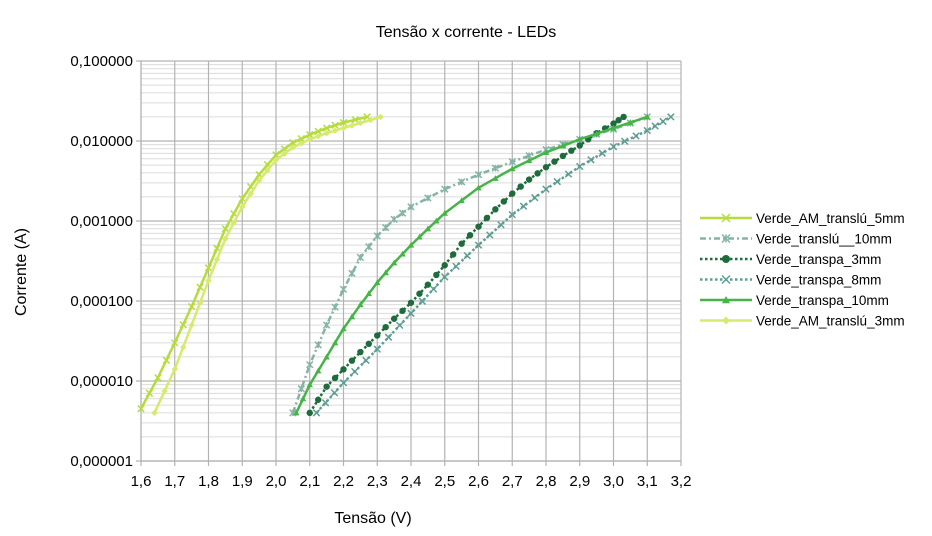 Image resolution: width=932 pixels, height=536 pixels. Describe the element at coordinates (411, 481) in the screenshot. I see `x-tick-label: 2,4` at that location.